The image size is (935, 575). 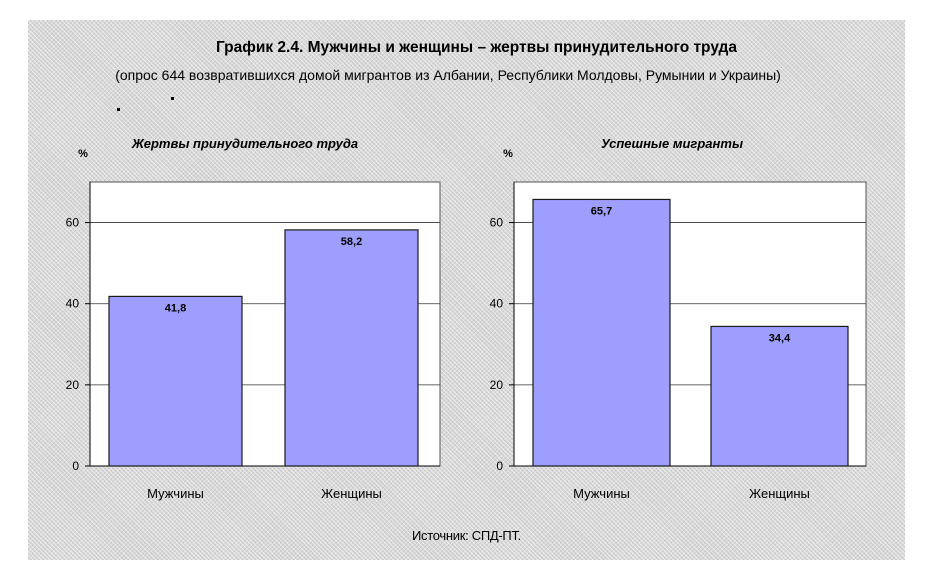 I want to click on bar-value-label: 34,4, so click(x=780, y=338).